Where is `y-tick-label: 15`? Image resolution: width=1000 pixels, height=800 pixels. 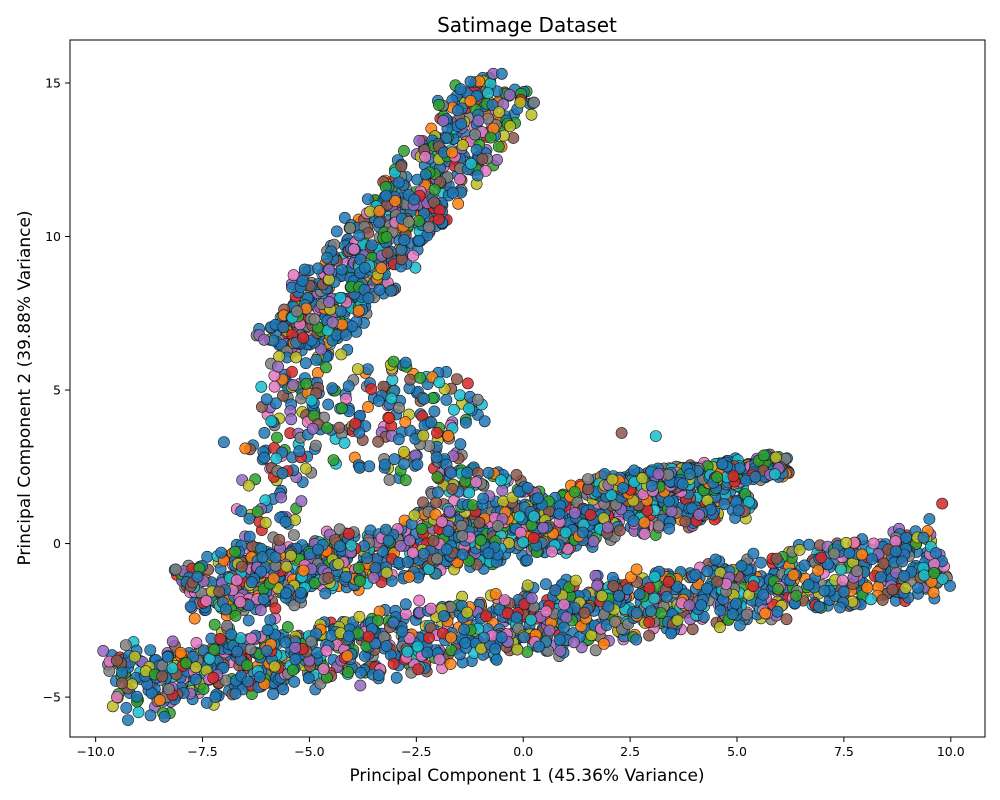
y-tick-label: 15 is located at coordinates (53, 82).